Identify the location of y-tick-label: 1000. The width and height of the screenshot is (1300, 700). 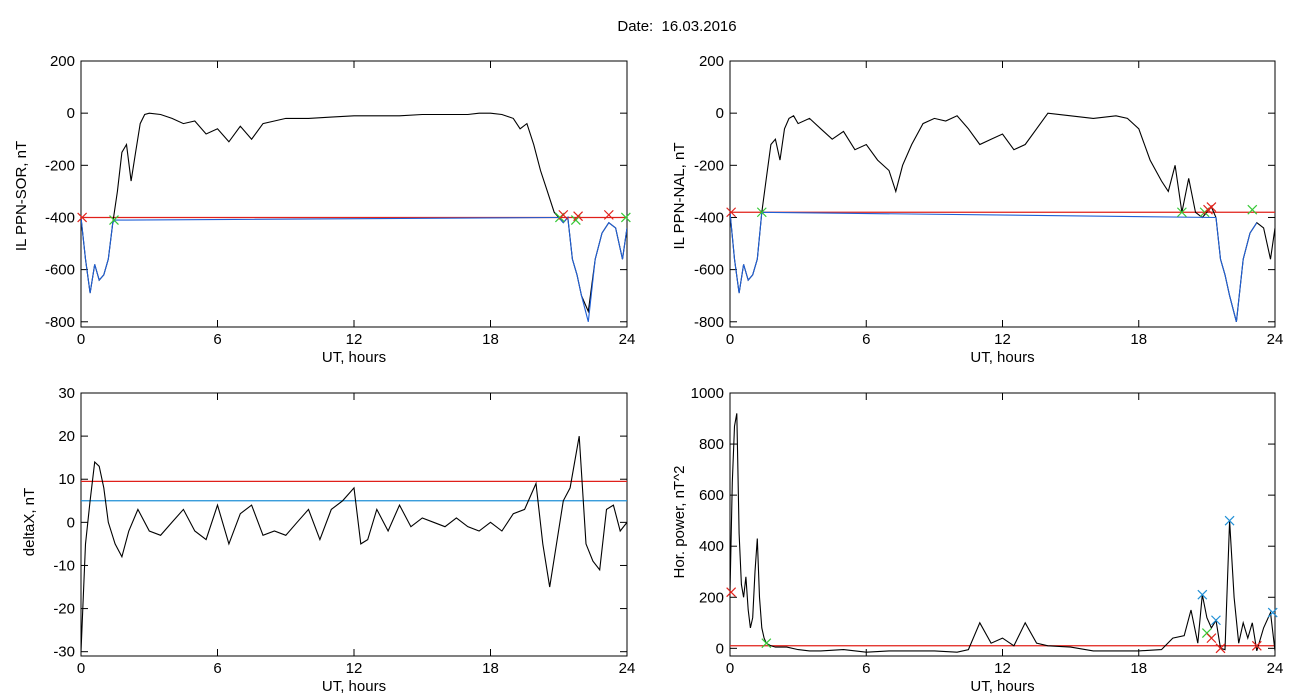
(707, 393).